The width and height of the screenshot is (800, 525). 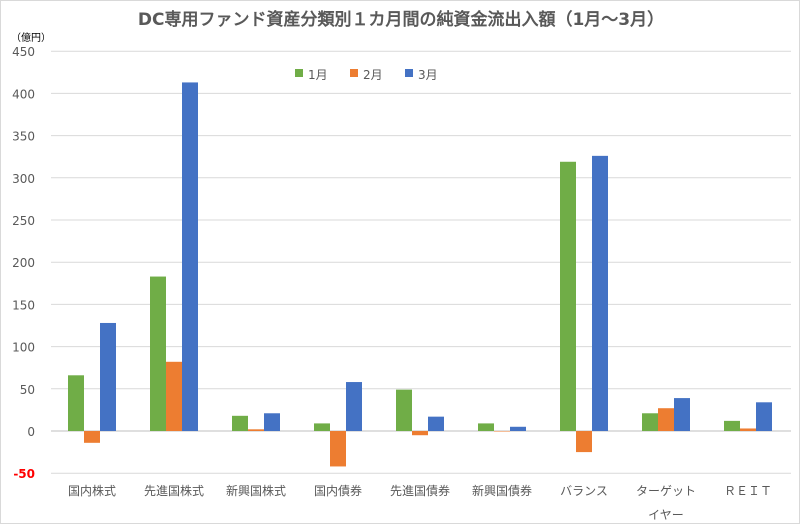 I want to click on y-tick-label: 200, so click(x=23, y=263).